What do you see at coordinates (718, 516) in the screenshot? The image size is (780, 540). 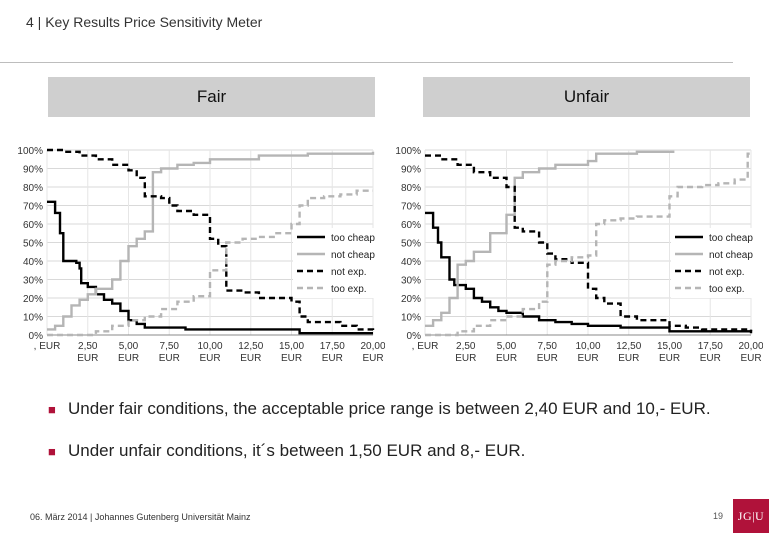 I see `page-number: 19` at bounding box center [718, 516].